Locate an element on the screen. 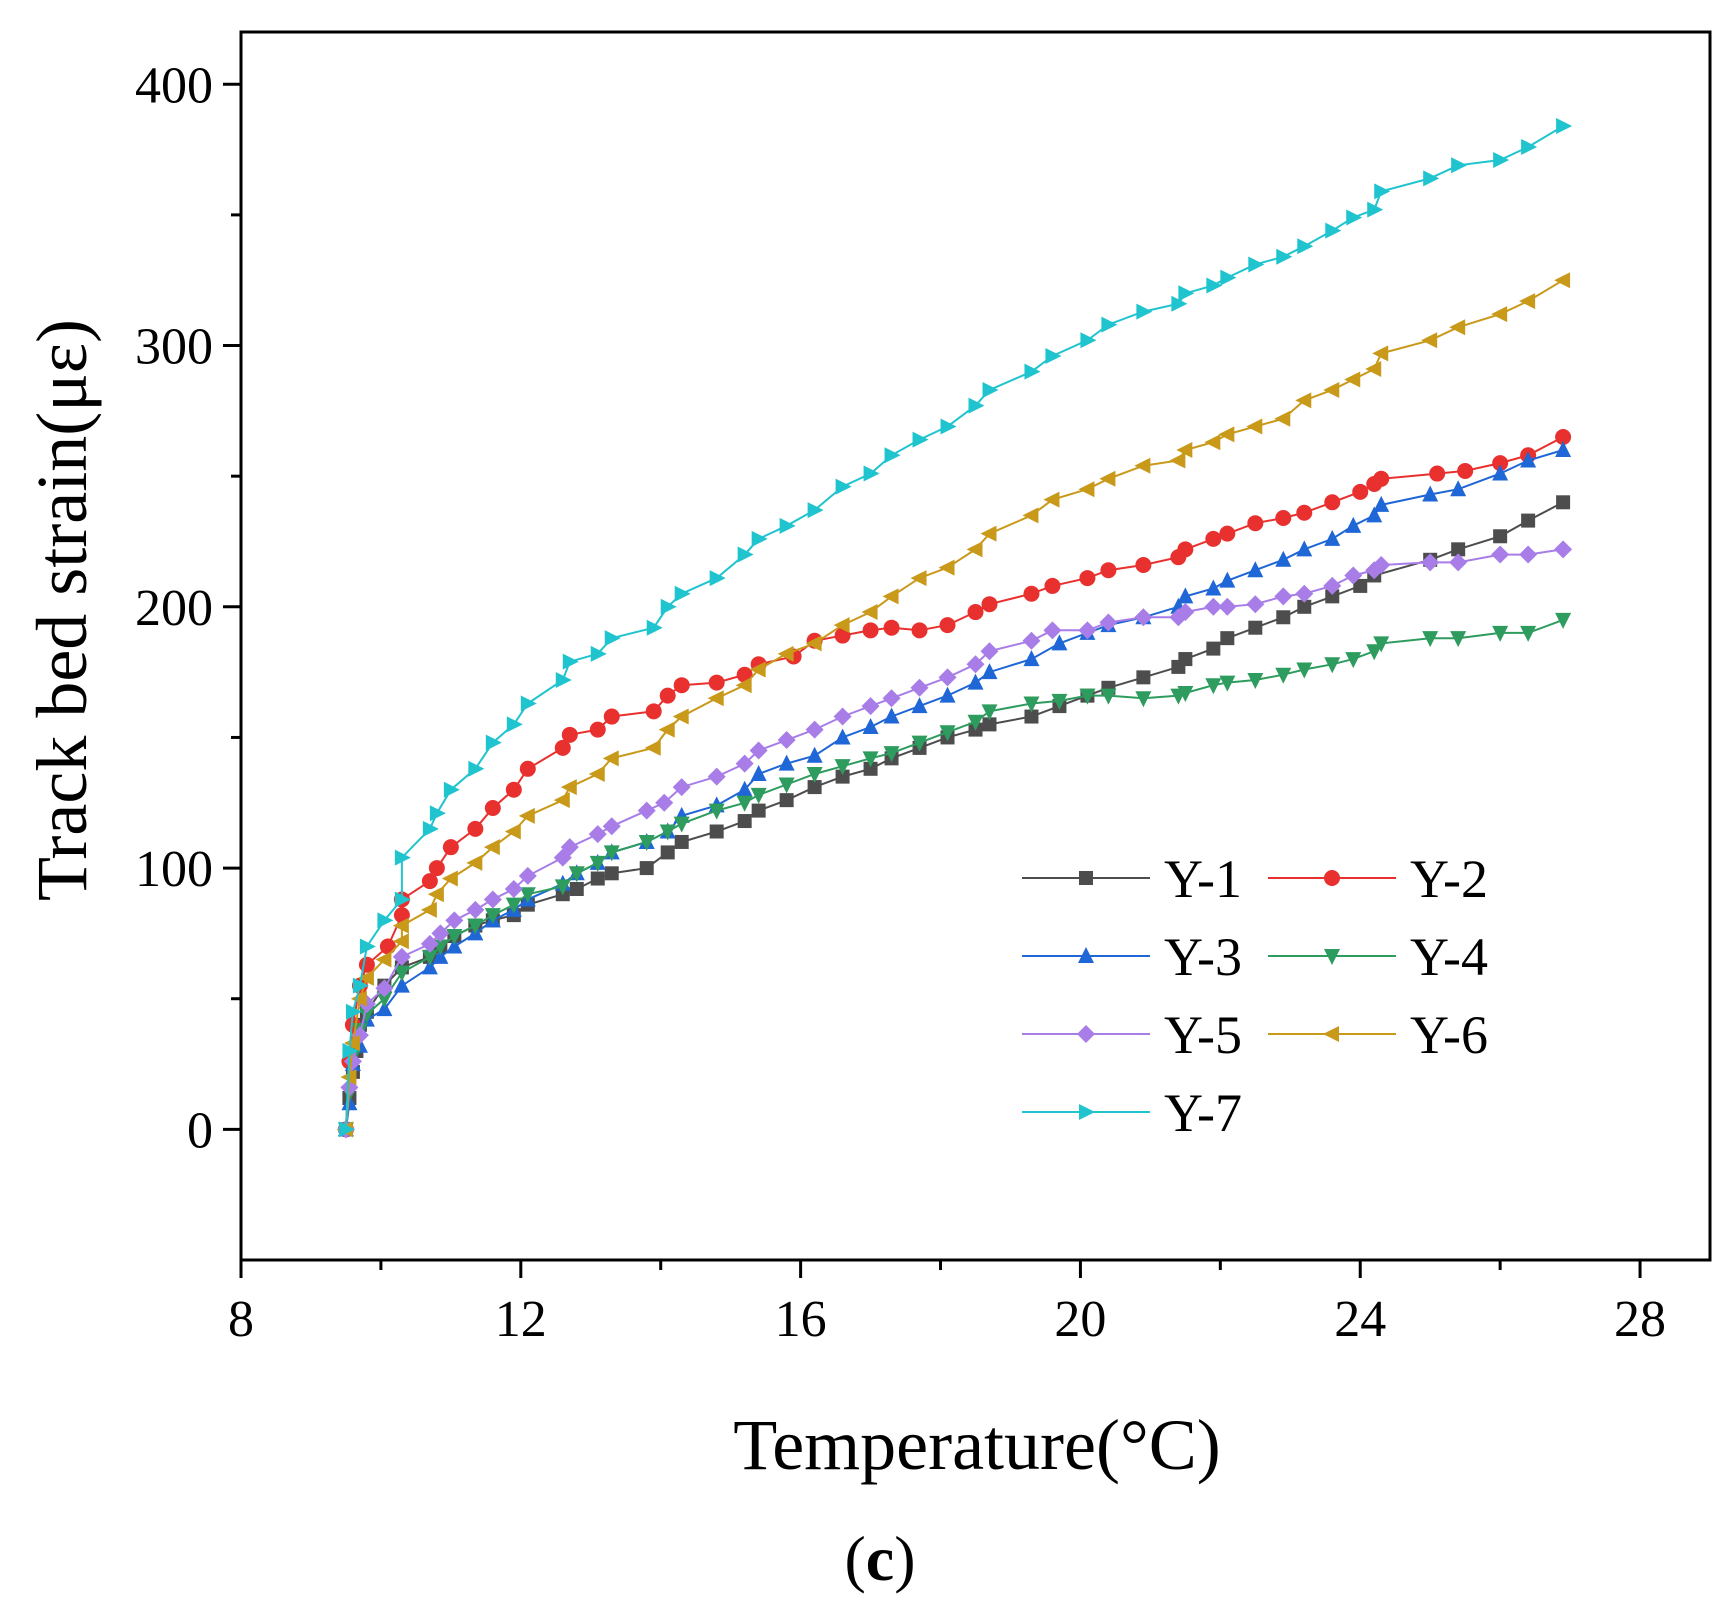 This screenshot has height=1617, width=1732. legend-item-y5: Y-5 is located at coordinates (1132, 1035).